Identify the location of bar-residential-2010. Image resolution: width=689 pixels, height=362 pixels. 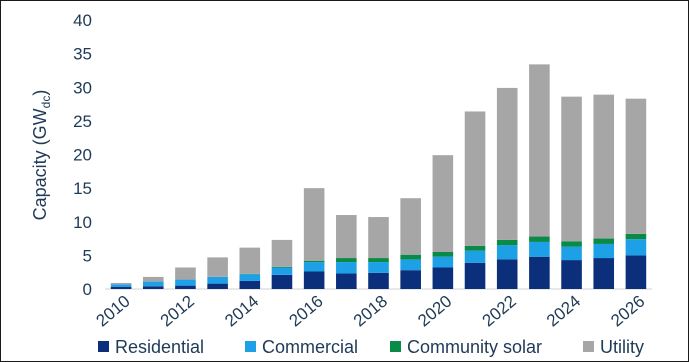
(121, 287).